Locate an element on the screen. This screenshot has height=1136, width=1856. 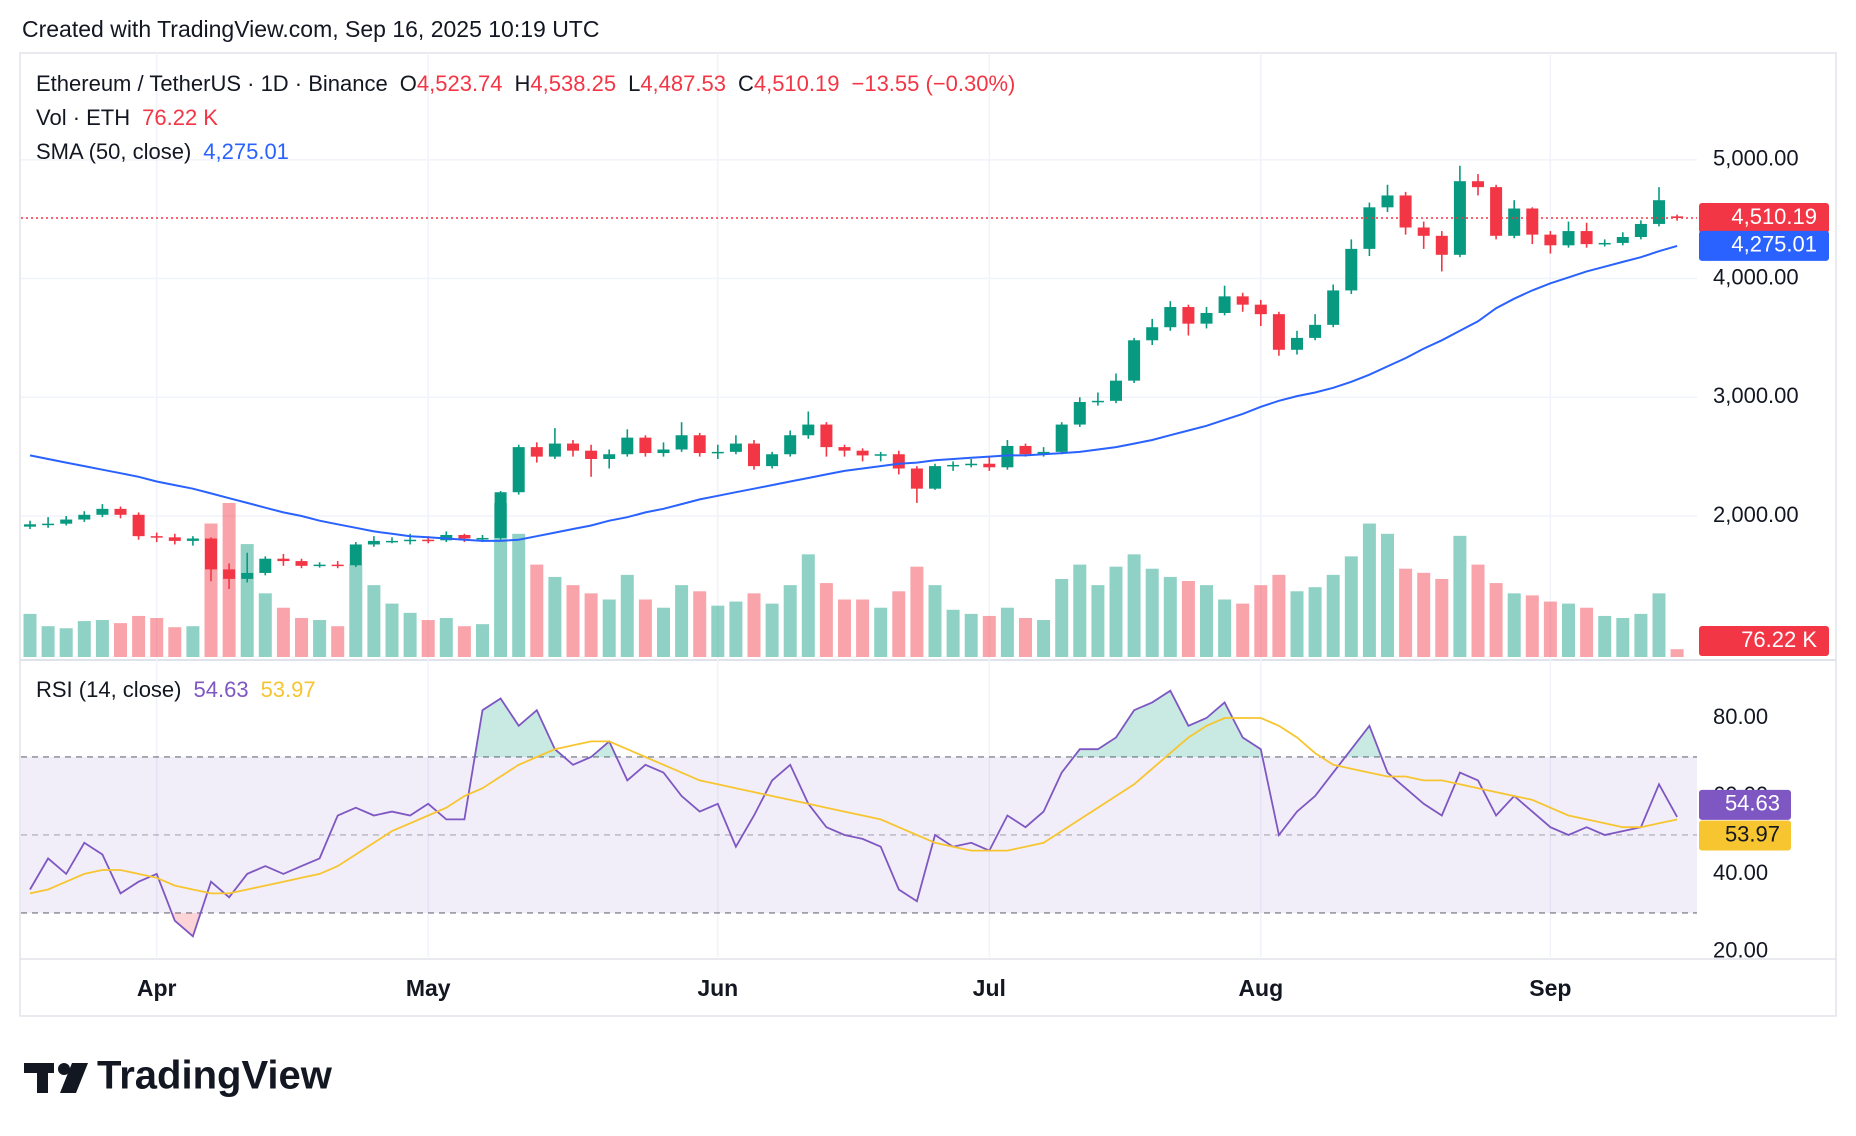
brand-logo is located at coordinates (56, 1078).